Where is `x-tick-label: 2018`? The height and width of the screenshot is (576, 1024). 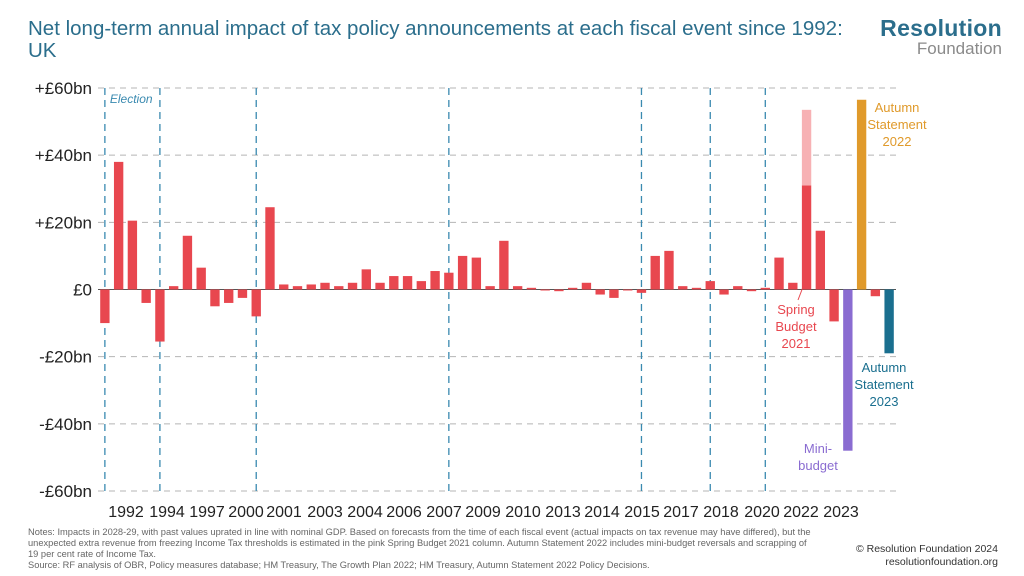
x-tick-label: 2018 is located at coordinates (721, 512).